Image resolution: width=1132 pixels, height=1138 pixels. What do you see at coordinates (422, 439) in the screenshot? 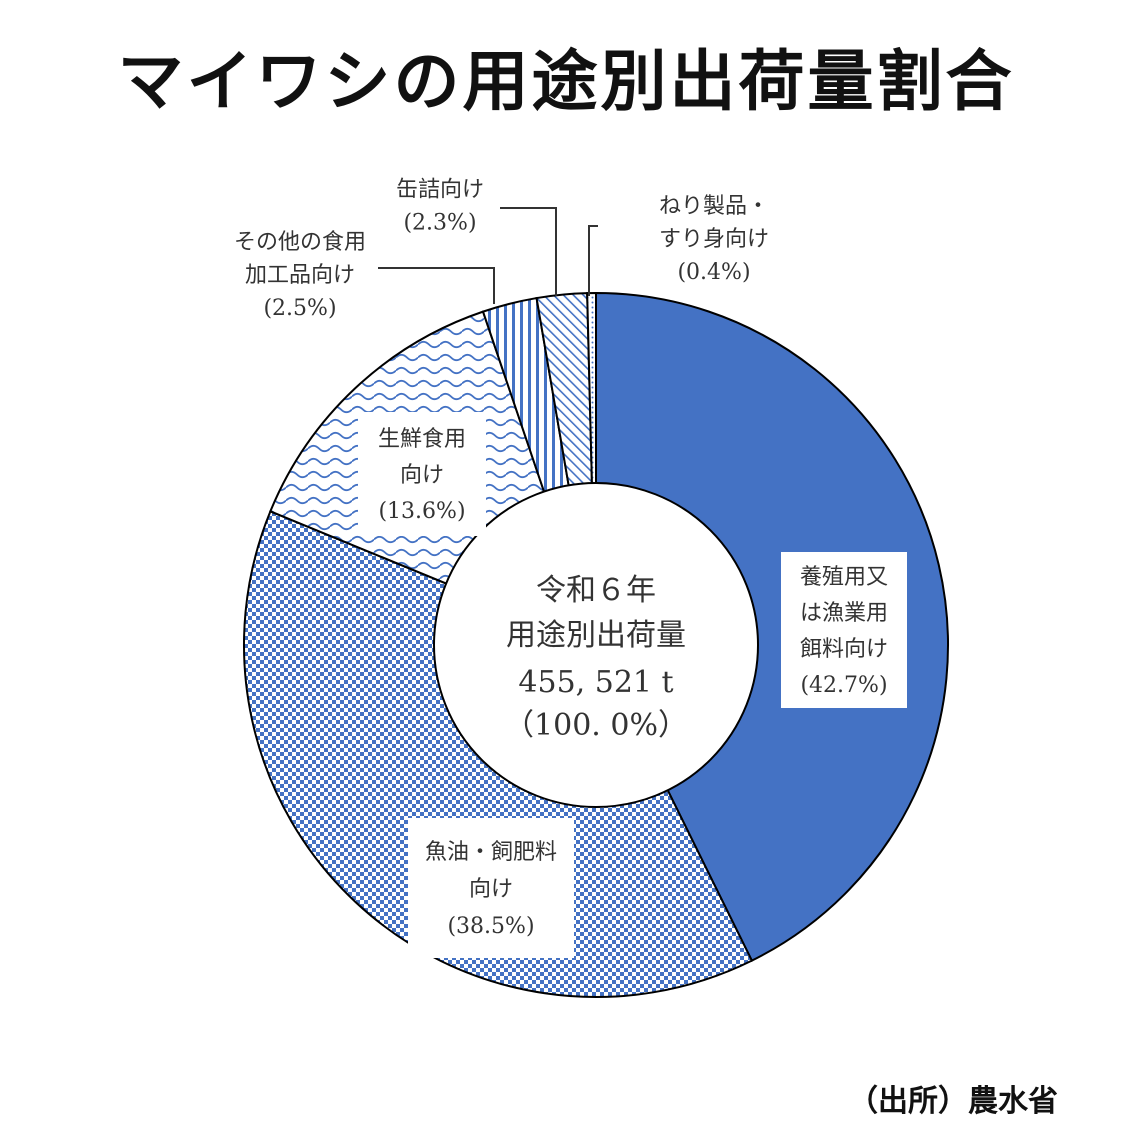
I see `slice-label-line: 生鮮食用` at bounding box center [422, 439].